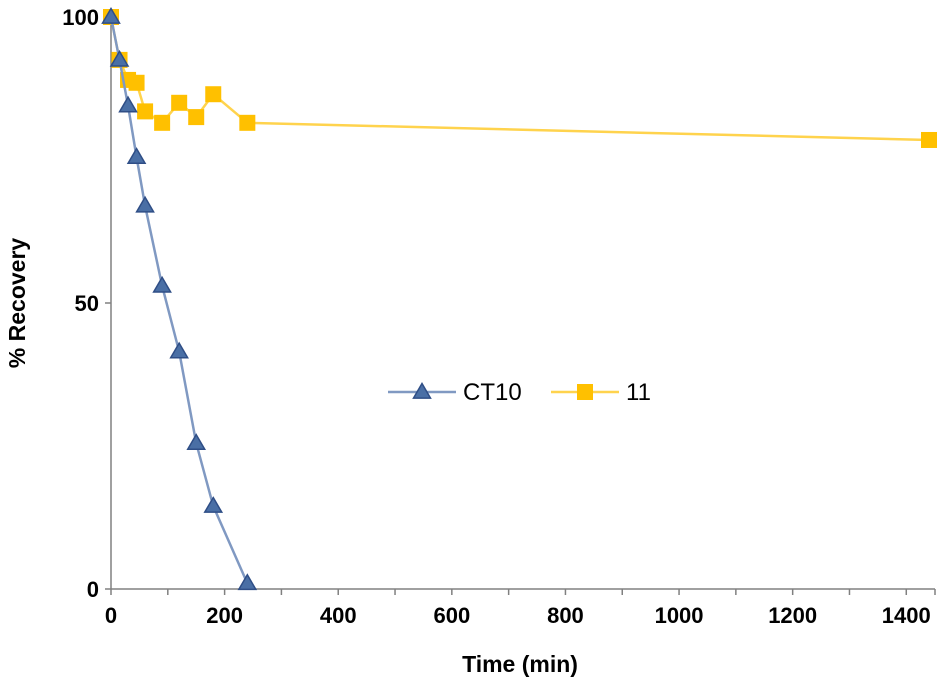 The height and width of the screenshot is (684, 941). What do you see at coordinates (87, 303) in the screenshot?
I see `y-tick-label: 50` at bounding box center [87, 303].